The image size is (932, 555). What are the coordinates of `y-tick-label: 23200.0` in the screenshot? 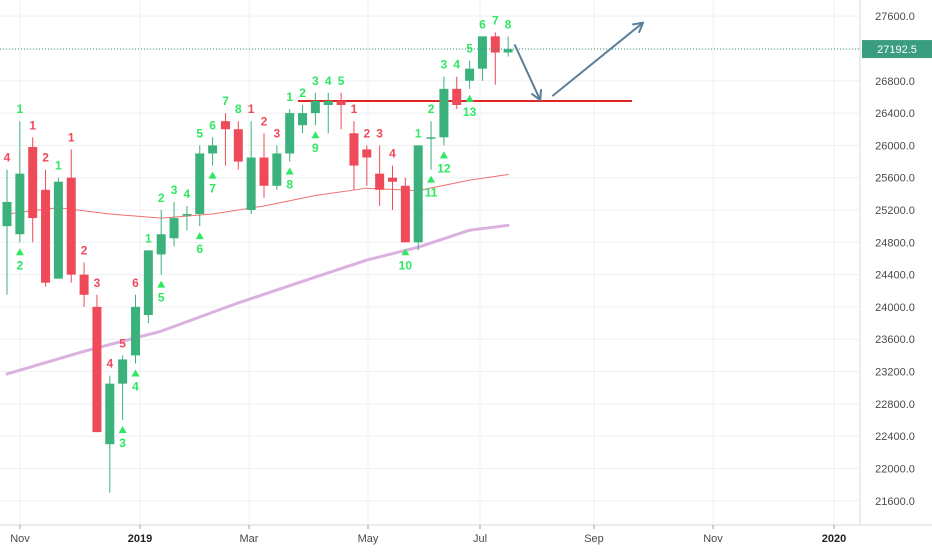 It's located at (895, 373).